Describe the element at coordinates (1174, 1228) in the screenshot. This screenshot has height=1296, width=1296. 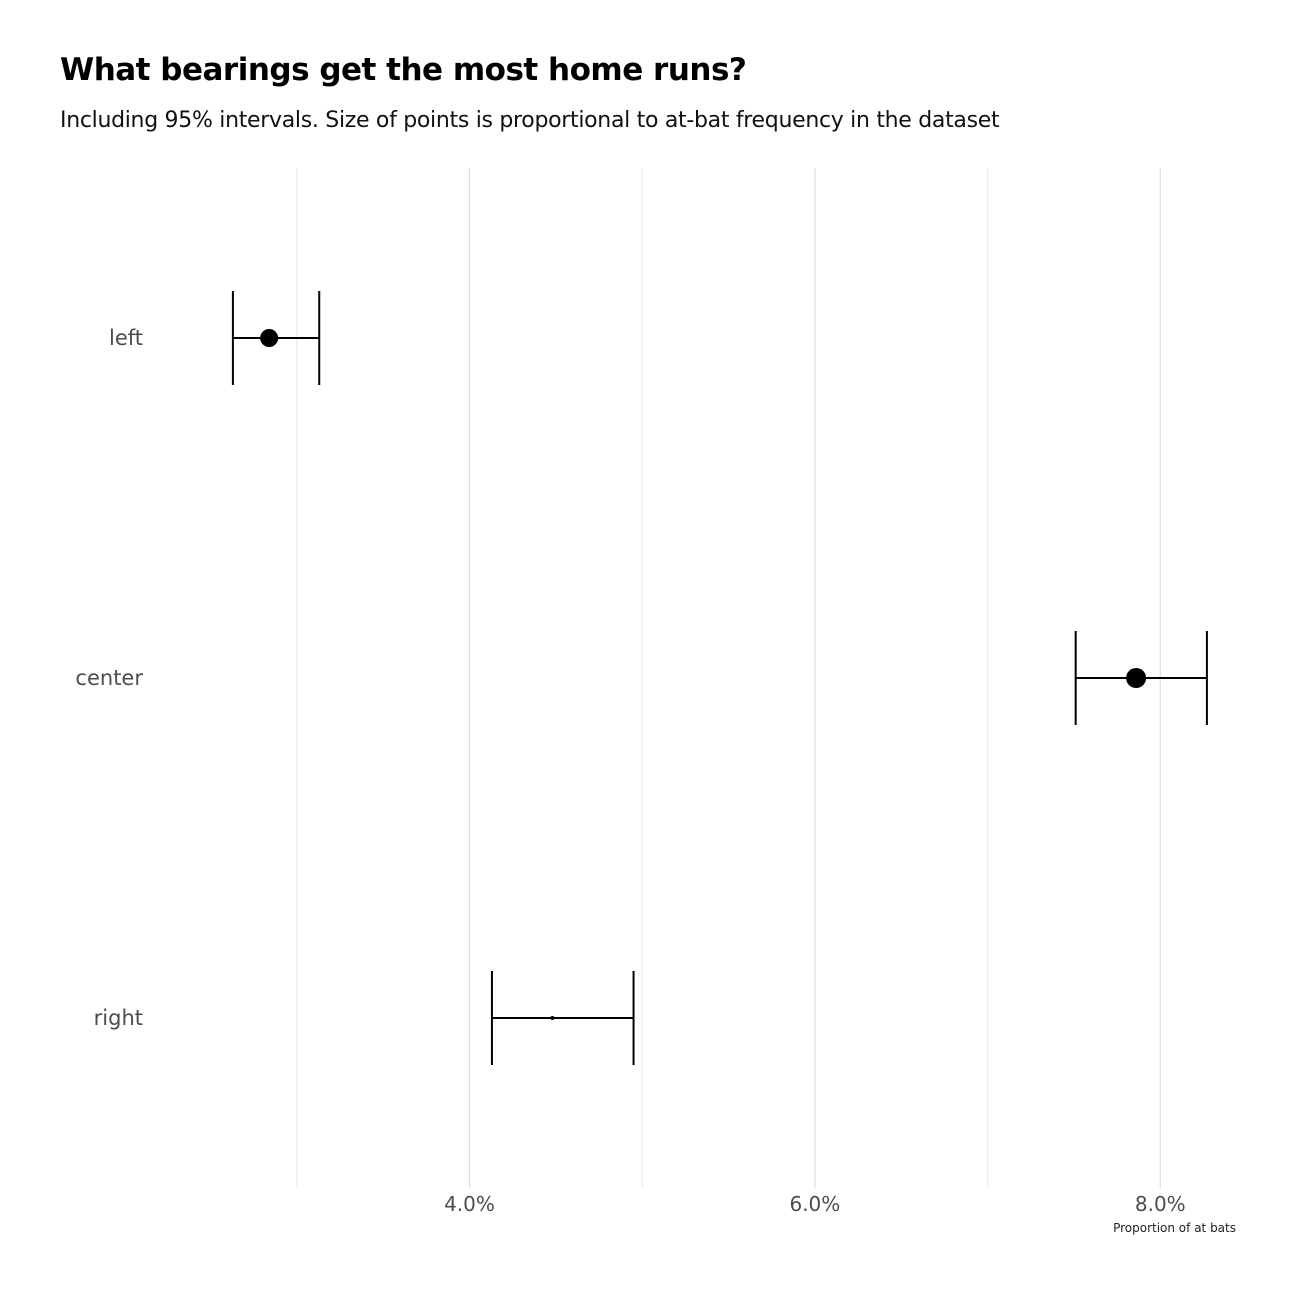
I see `x-axis-title: Proportion of at bats` at that location.